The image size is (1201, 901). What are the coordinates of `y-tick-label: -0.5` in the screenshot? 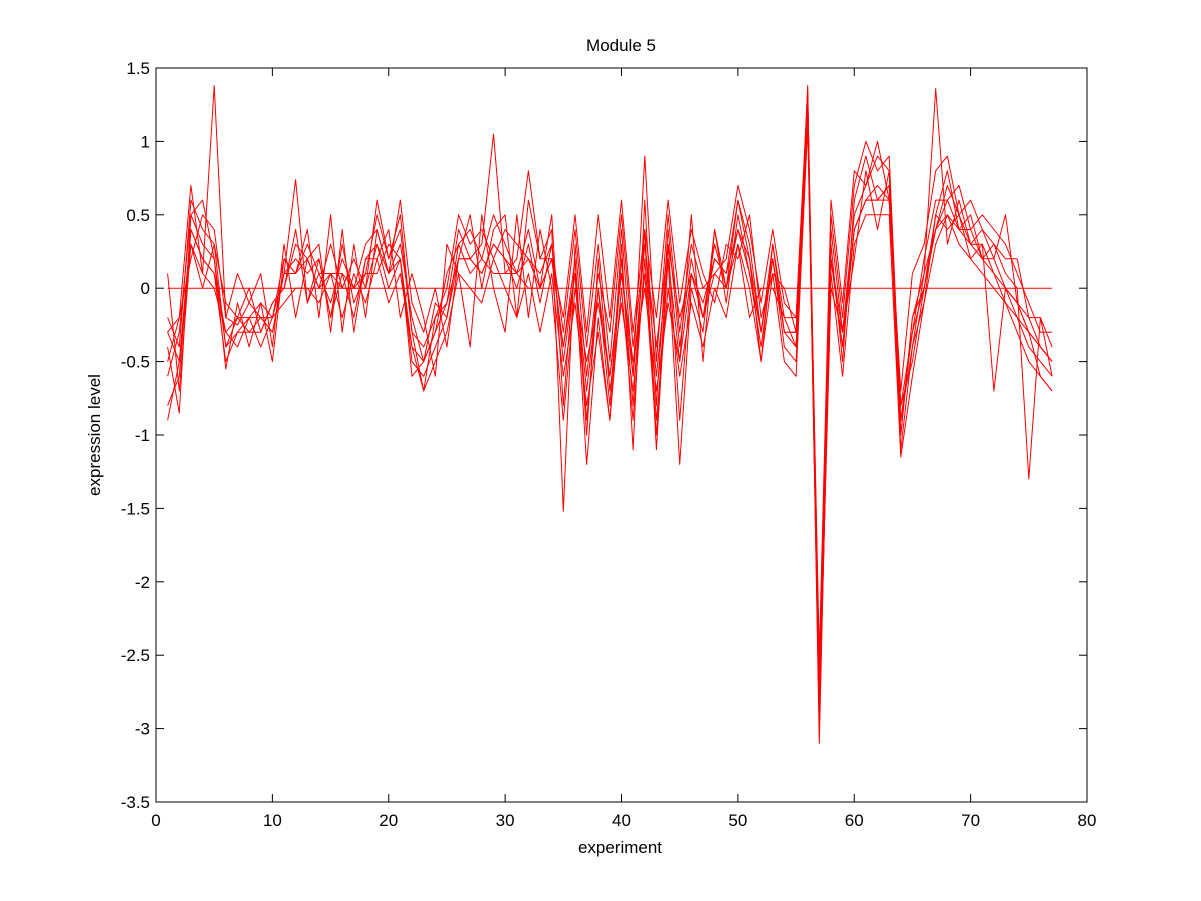 It's located at (135, 362).